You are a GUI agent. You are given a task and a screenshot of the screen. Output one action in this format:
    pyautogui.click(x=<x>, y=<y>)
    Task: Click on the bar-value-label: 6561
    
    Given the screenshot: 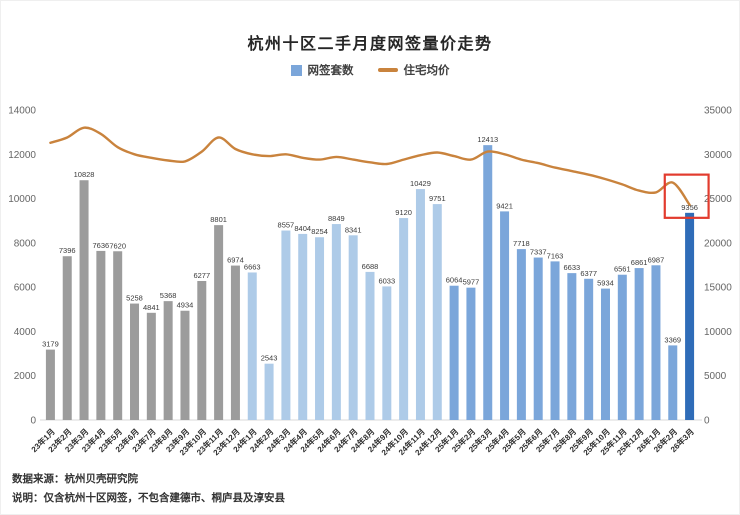 What is the action you would take?
    pyautogui.click(x=622, y=269)
    